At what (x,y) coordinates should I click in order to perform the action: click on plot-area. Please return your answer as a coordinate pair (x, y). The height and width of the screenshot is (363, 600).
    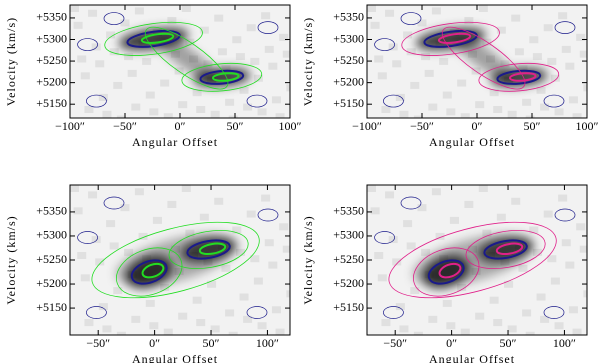
    Looking at the image, I should click on (180, 61).